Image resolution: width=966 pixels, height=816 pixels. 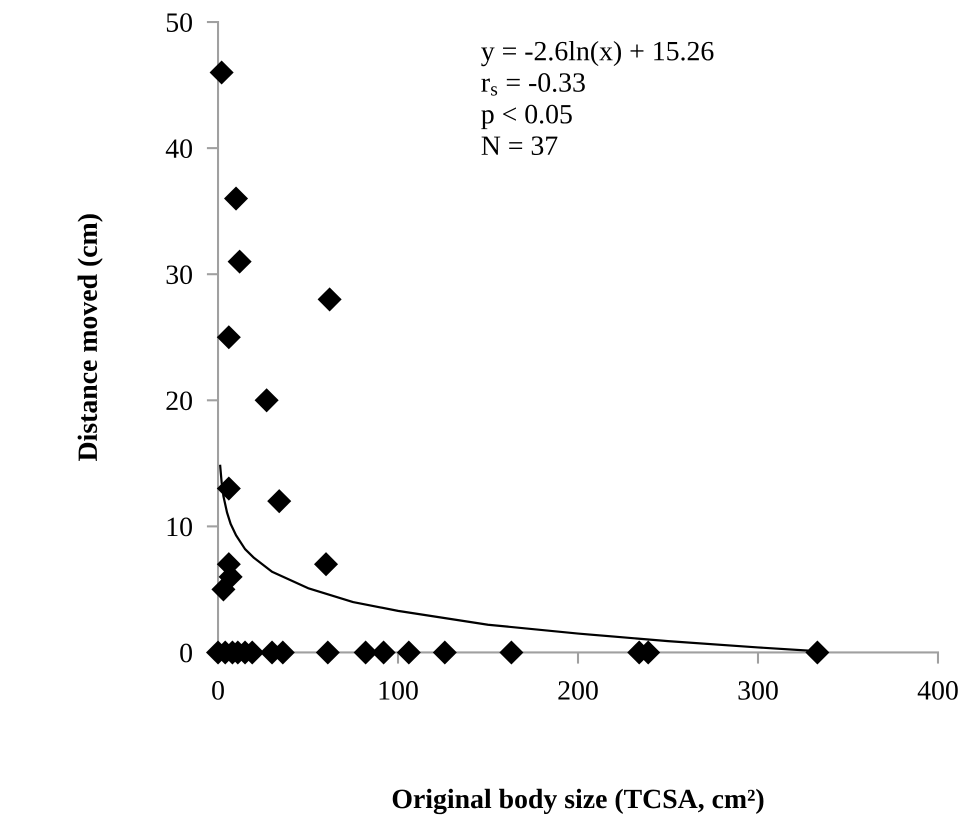 I want to click on y-axis-title: Distance moved (cm), so click(x=90, y=337).